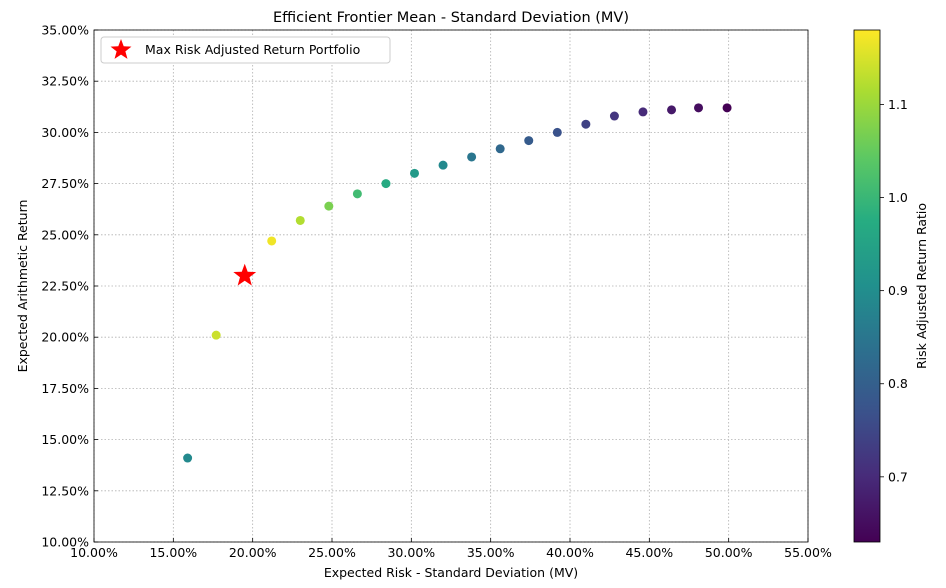 The width and height of the screenshot is (946, 588). I want to click on y-tick-label: 15.00%, so click(65, 439).